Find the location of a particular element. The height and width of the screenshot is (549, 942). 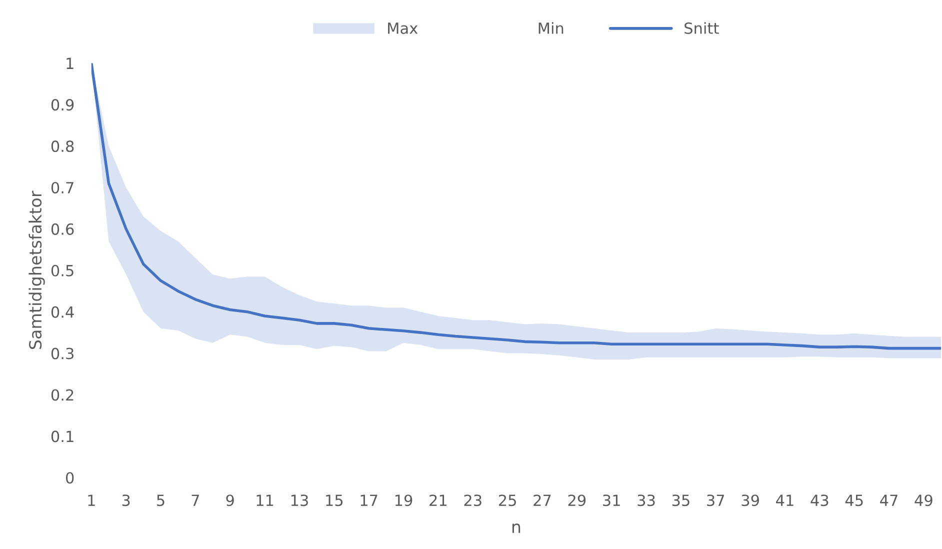

text: Max is located at coordinates (403, 28).